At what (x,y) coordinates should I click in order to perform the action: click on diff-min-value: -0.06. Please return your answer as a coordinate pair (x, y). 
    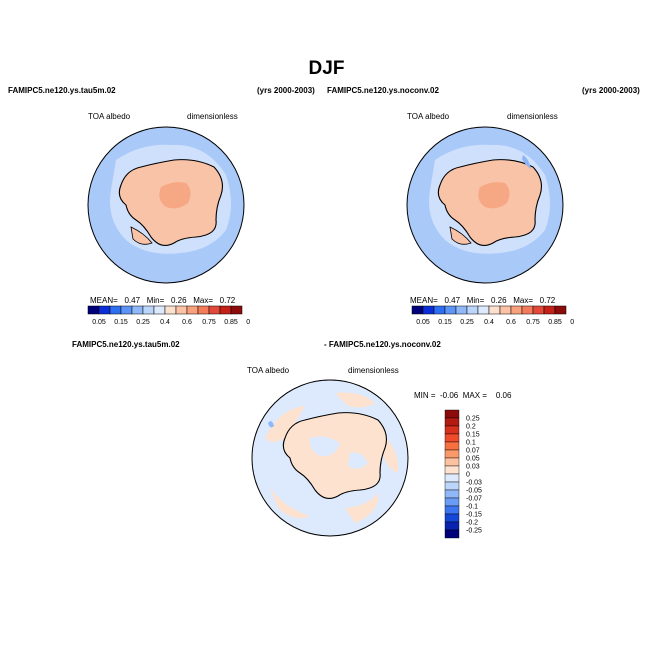
    Looking at the image, I should click on (449, 395).